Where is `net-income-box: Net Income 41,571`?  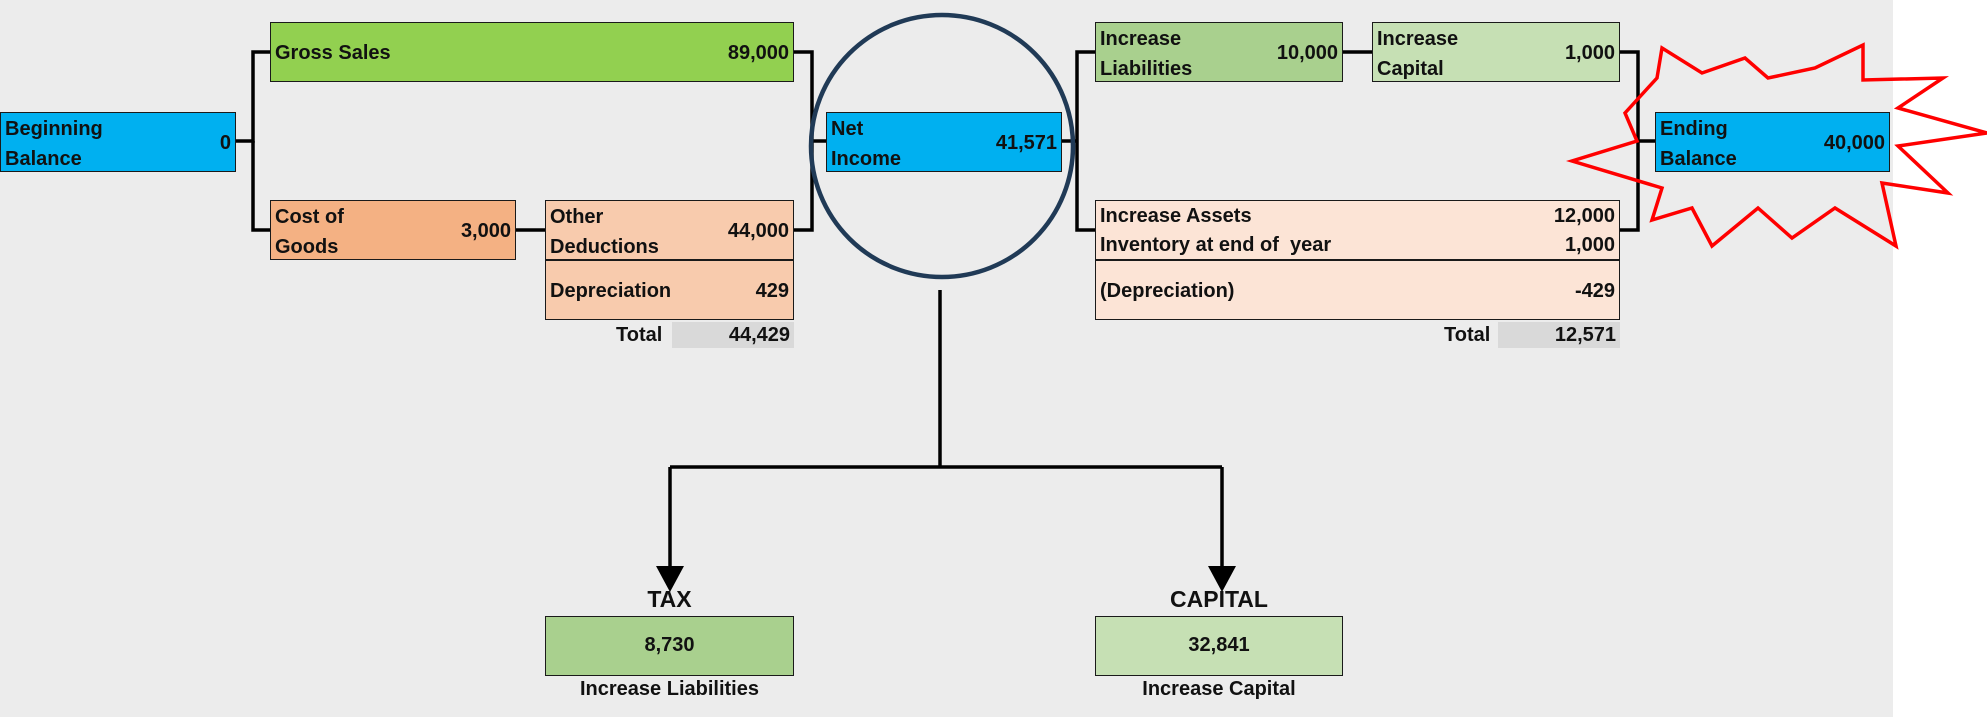
net-income-box: Net Income 41,571 is located at coordinates (944, 142).